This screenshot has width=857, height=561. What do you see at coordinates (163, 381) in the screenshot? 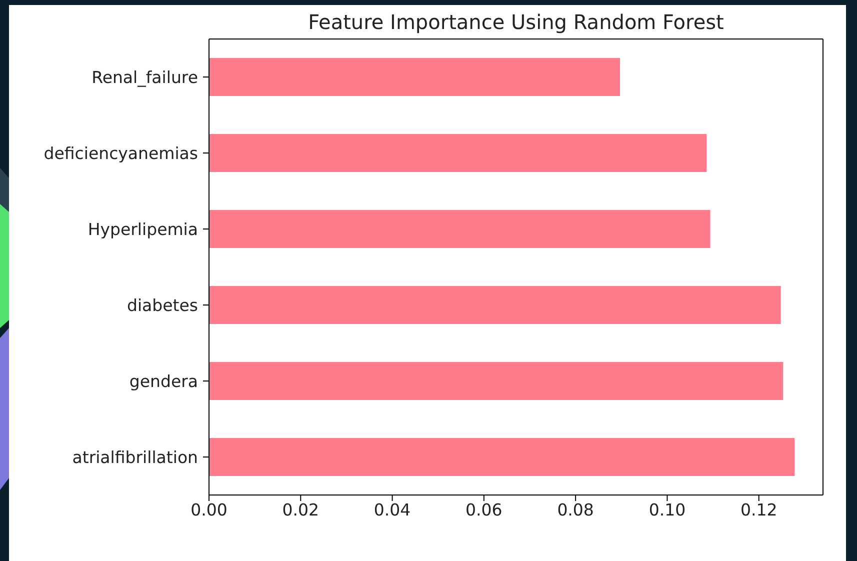
I see `y-tick-label: gendera` at bounding box center [163, 381].